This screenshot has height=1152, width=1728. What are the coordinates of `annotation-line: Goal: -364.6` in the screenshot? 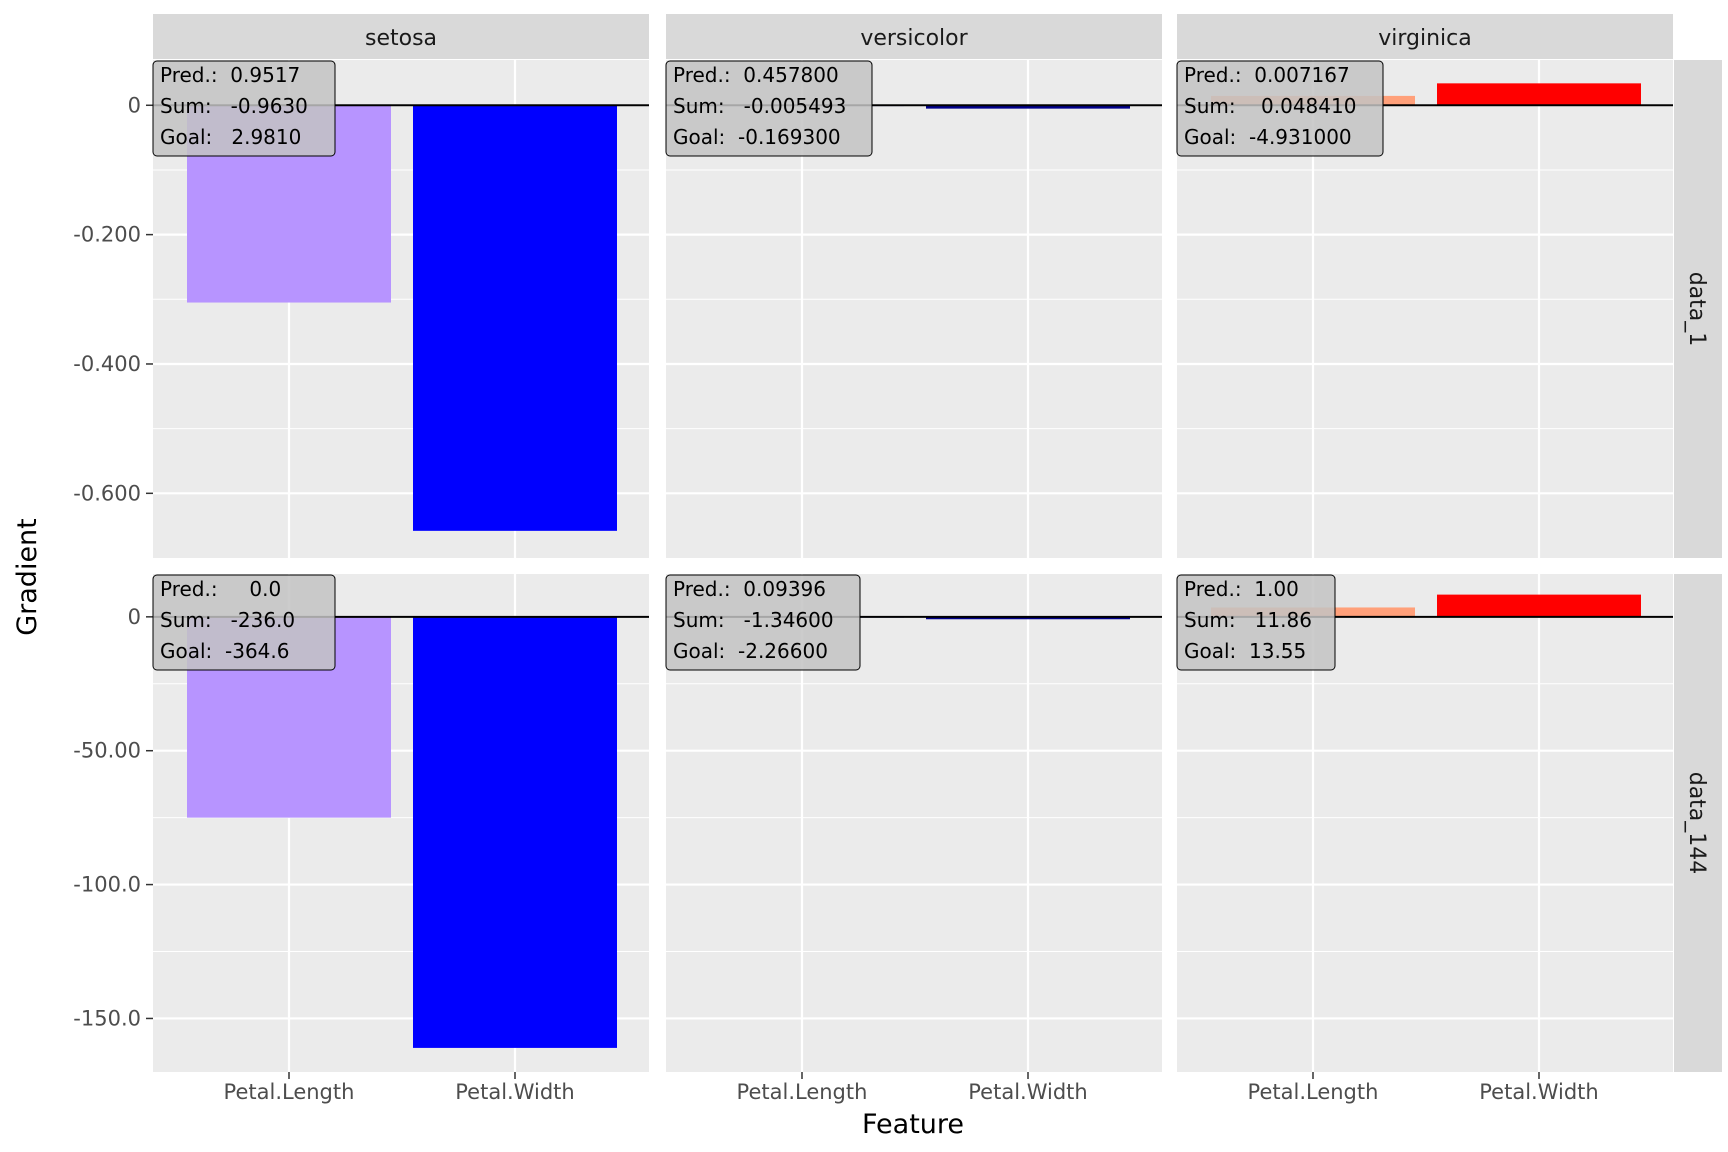 It's located at (224, 651).